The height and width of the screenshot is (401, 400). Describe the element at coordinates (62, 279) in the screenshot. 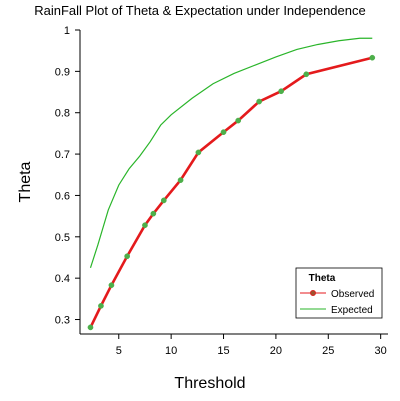

I see `y-tick-label: 0.4` at that location.